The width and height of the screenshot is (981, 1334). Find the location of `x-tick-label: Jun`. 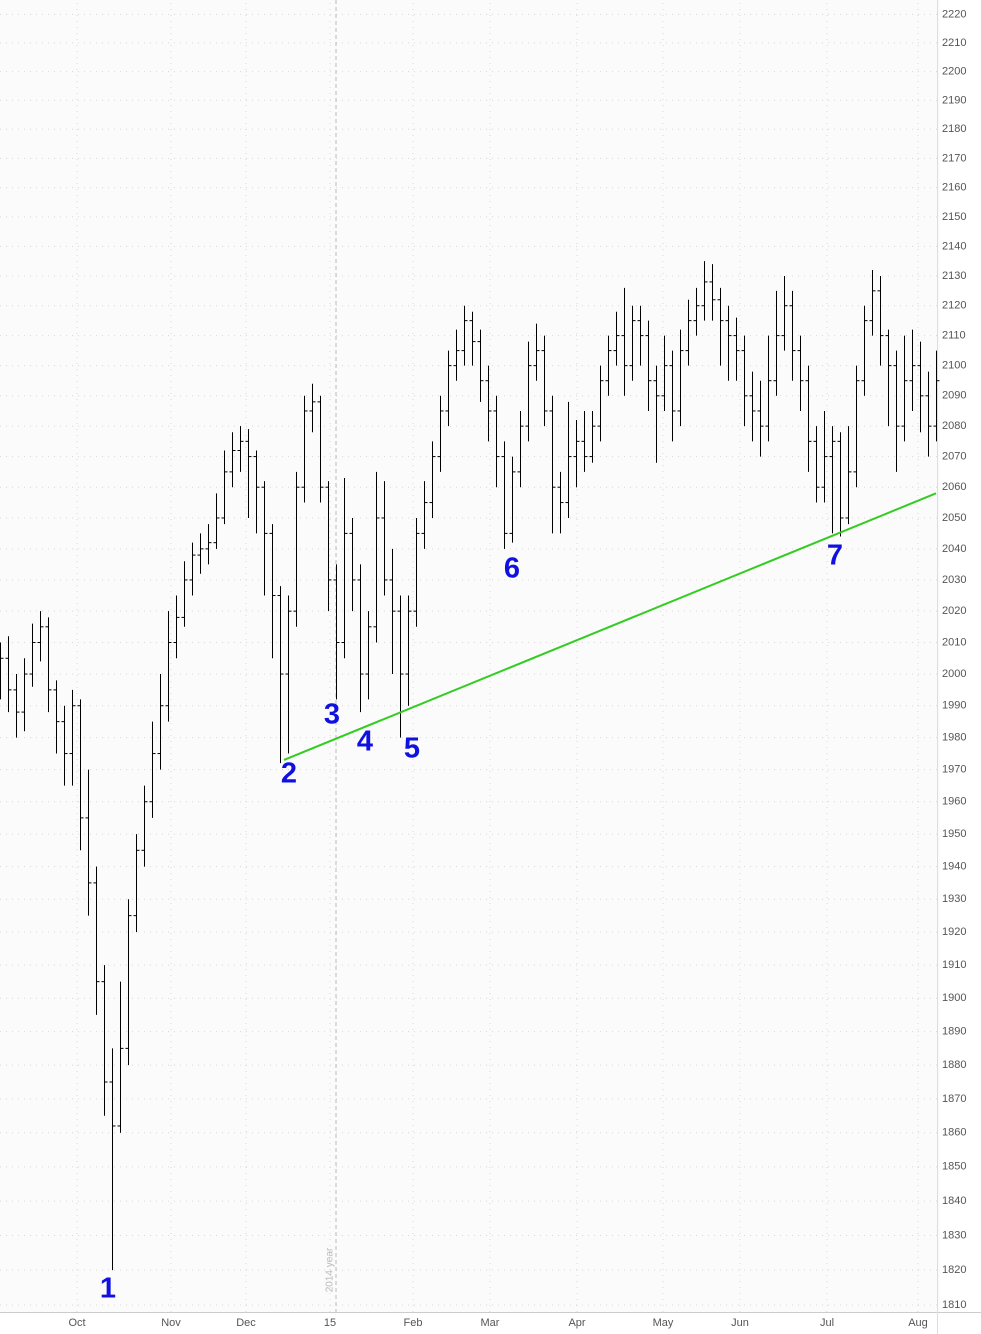

x-tick-label: Jun is located at coordinates (740, 1323).